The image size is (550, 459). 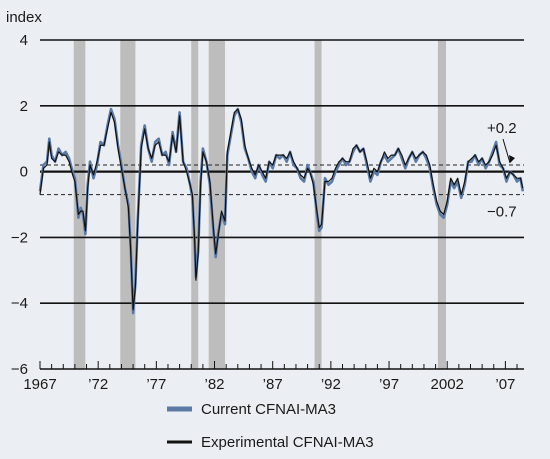 I want to click on x-tick-label-5: ’92, so click(x=331, y=384).